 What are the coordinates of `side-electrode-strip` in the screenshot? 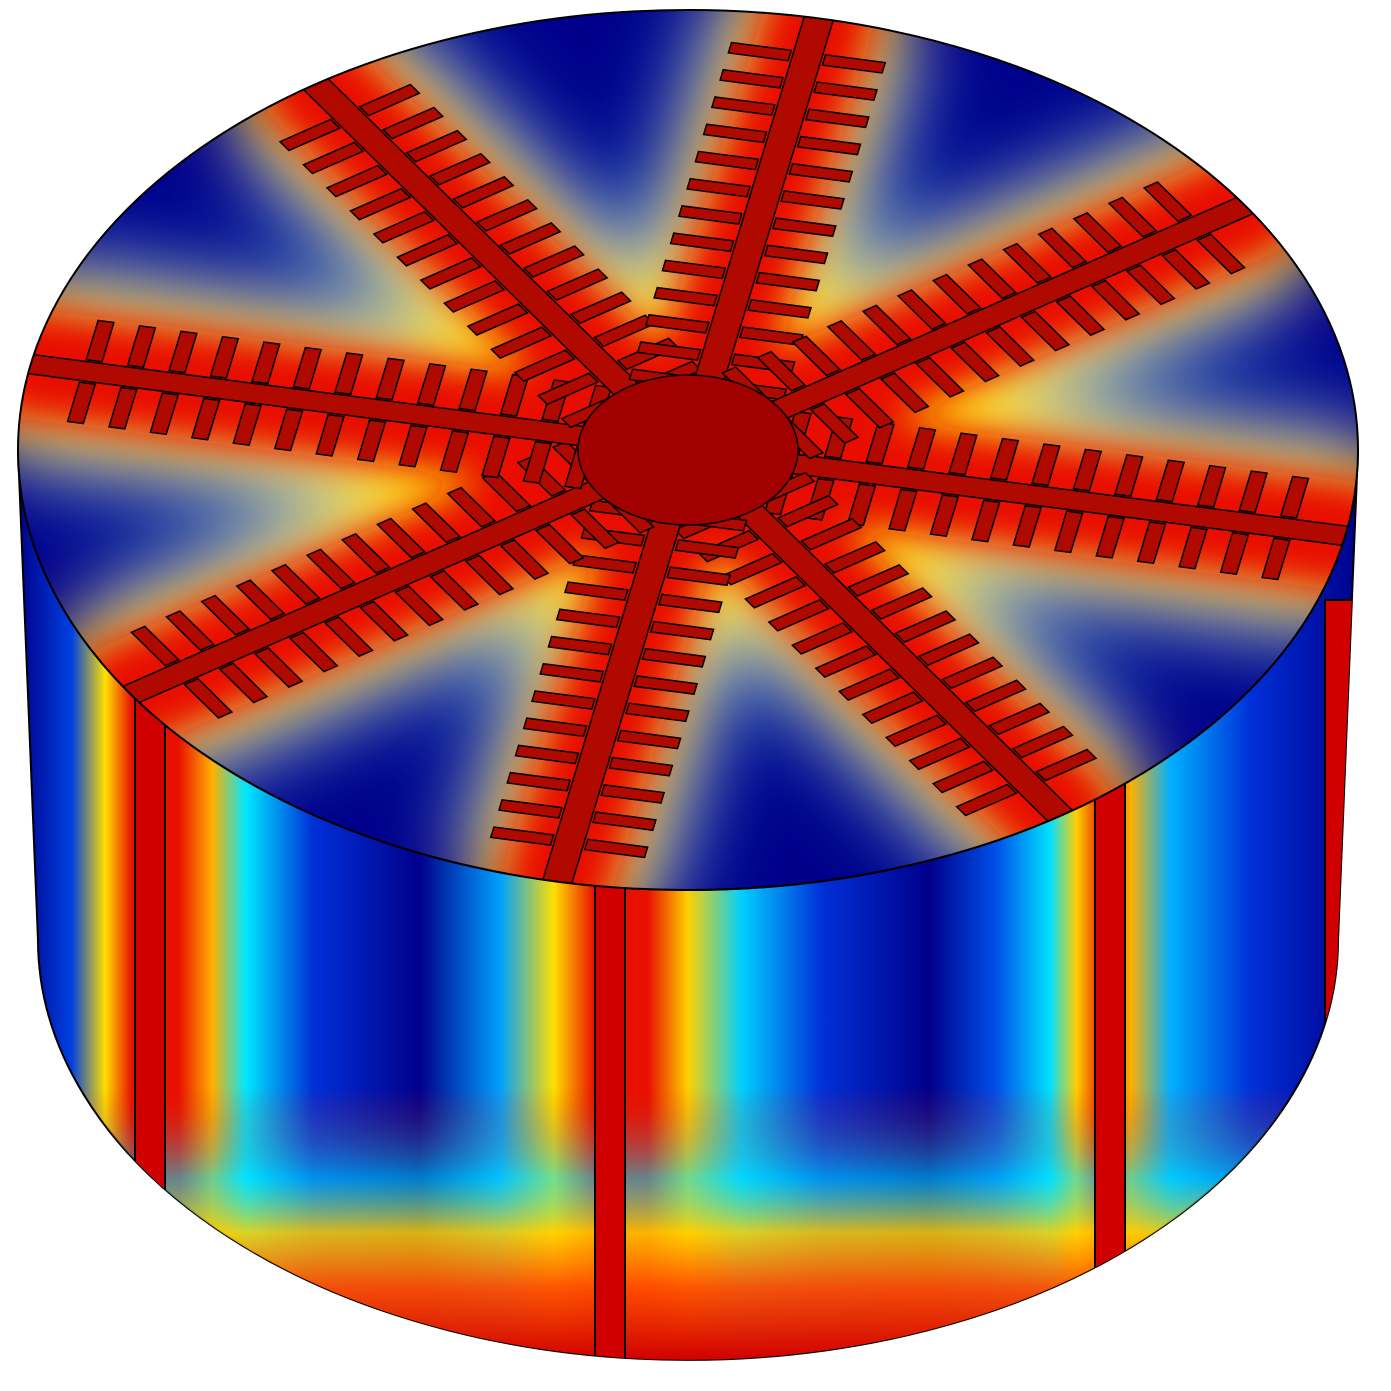 It's located at (1340, 979).